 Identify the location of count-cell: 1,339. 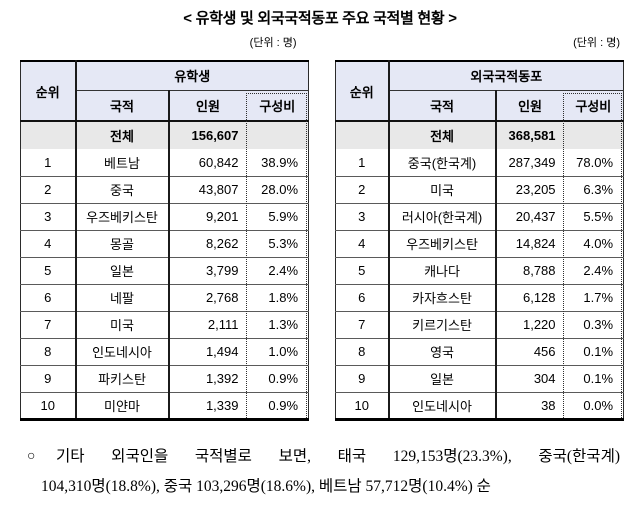
(222, 405).